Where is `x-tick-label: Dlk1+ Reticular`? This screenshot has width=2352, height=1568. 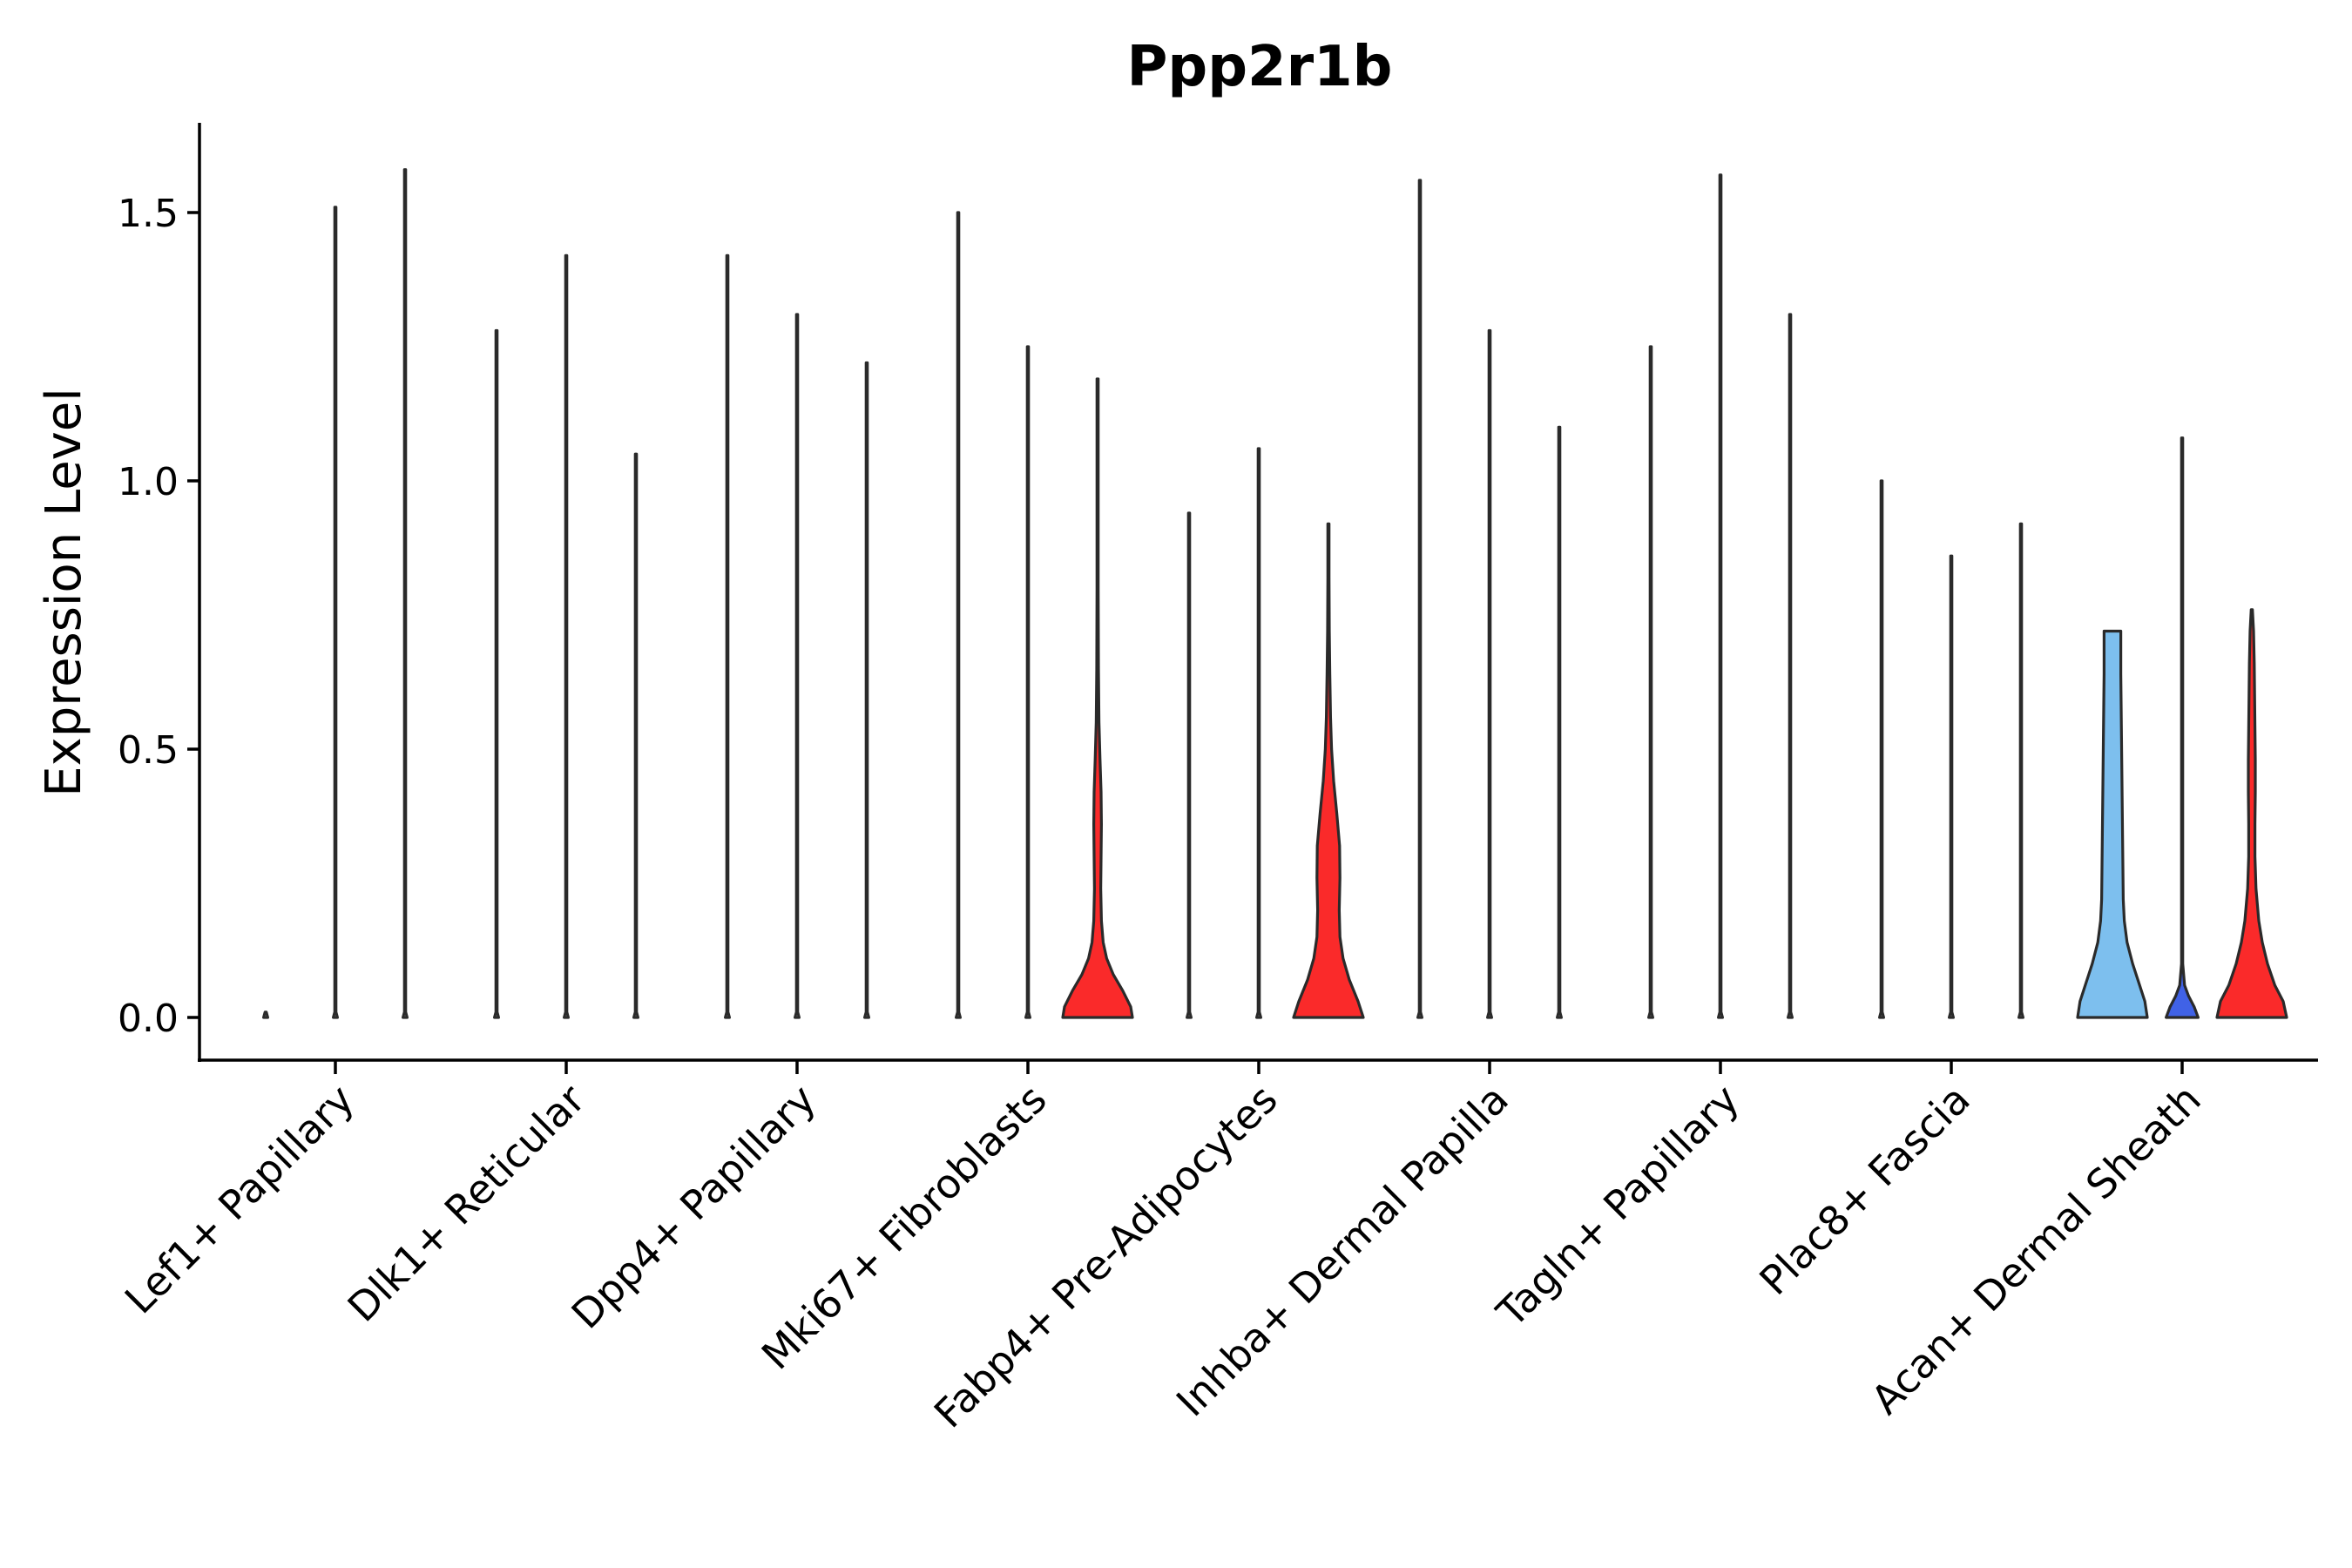 x-tick-label: Dlk1+ Reticular is located at coordinates (466, 1203).